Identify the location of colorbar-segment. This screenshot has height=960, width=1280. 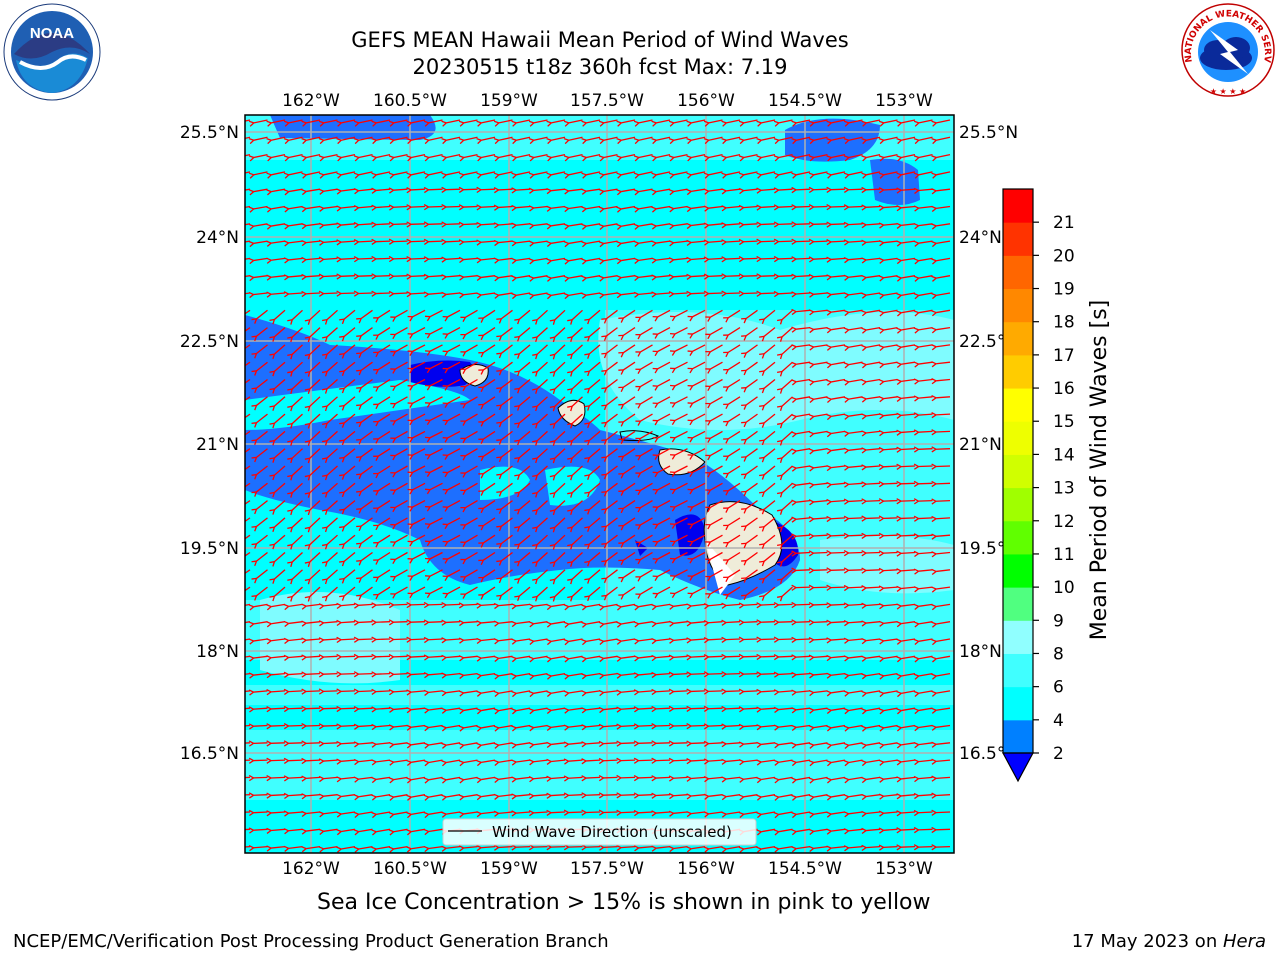
(1018, 239).